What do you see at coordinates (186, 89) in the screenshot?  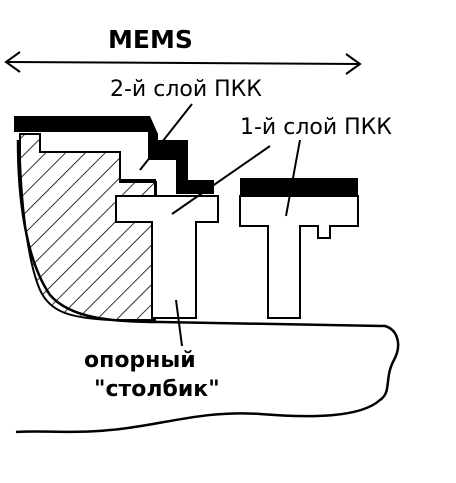 I see `layer2-label: 2-й слой ПКК` at bounding box center [186, 89].